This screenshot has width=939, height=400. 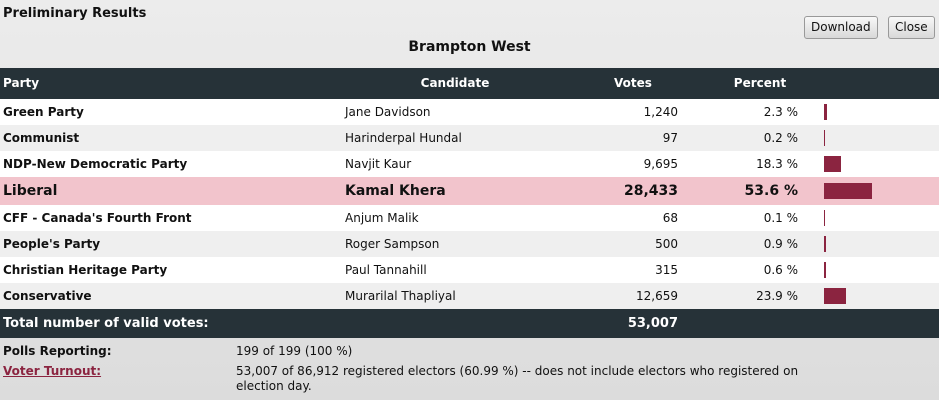 I want to click on riding-name: Brampton West, so click(x=469, y=47).